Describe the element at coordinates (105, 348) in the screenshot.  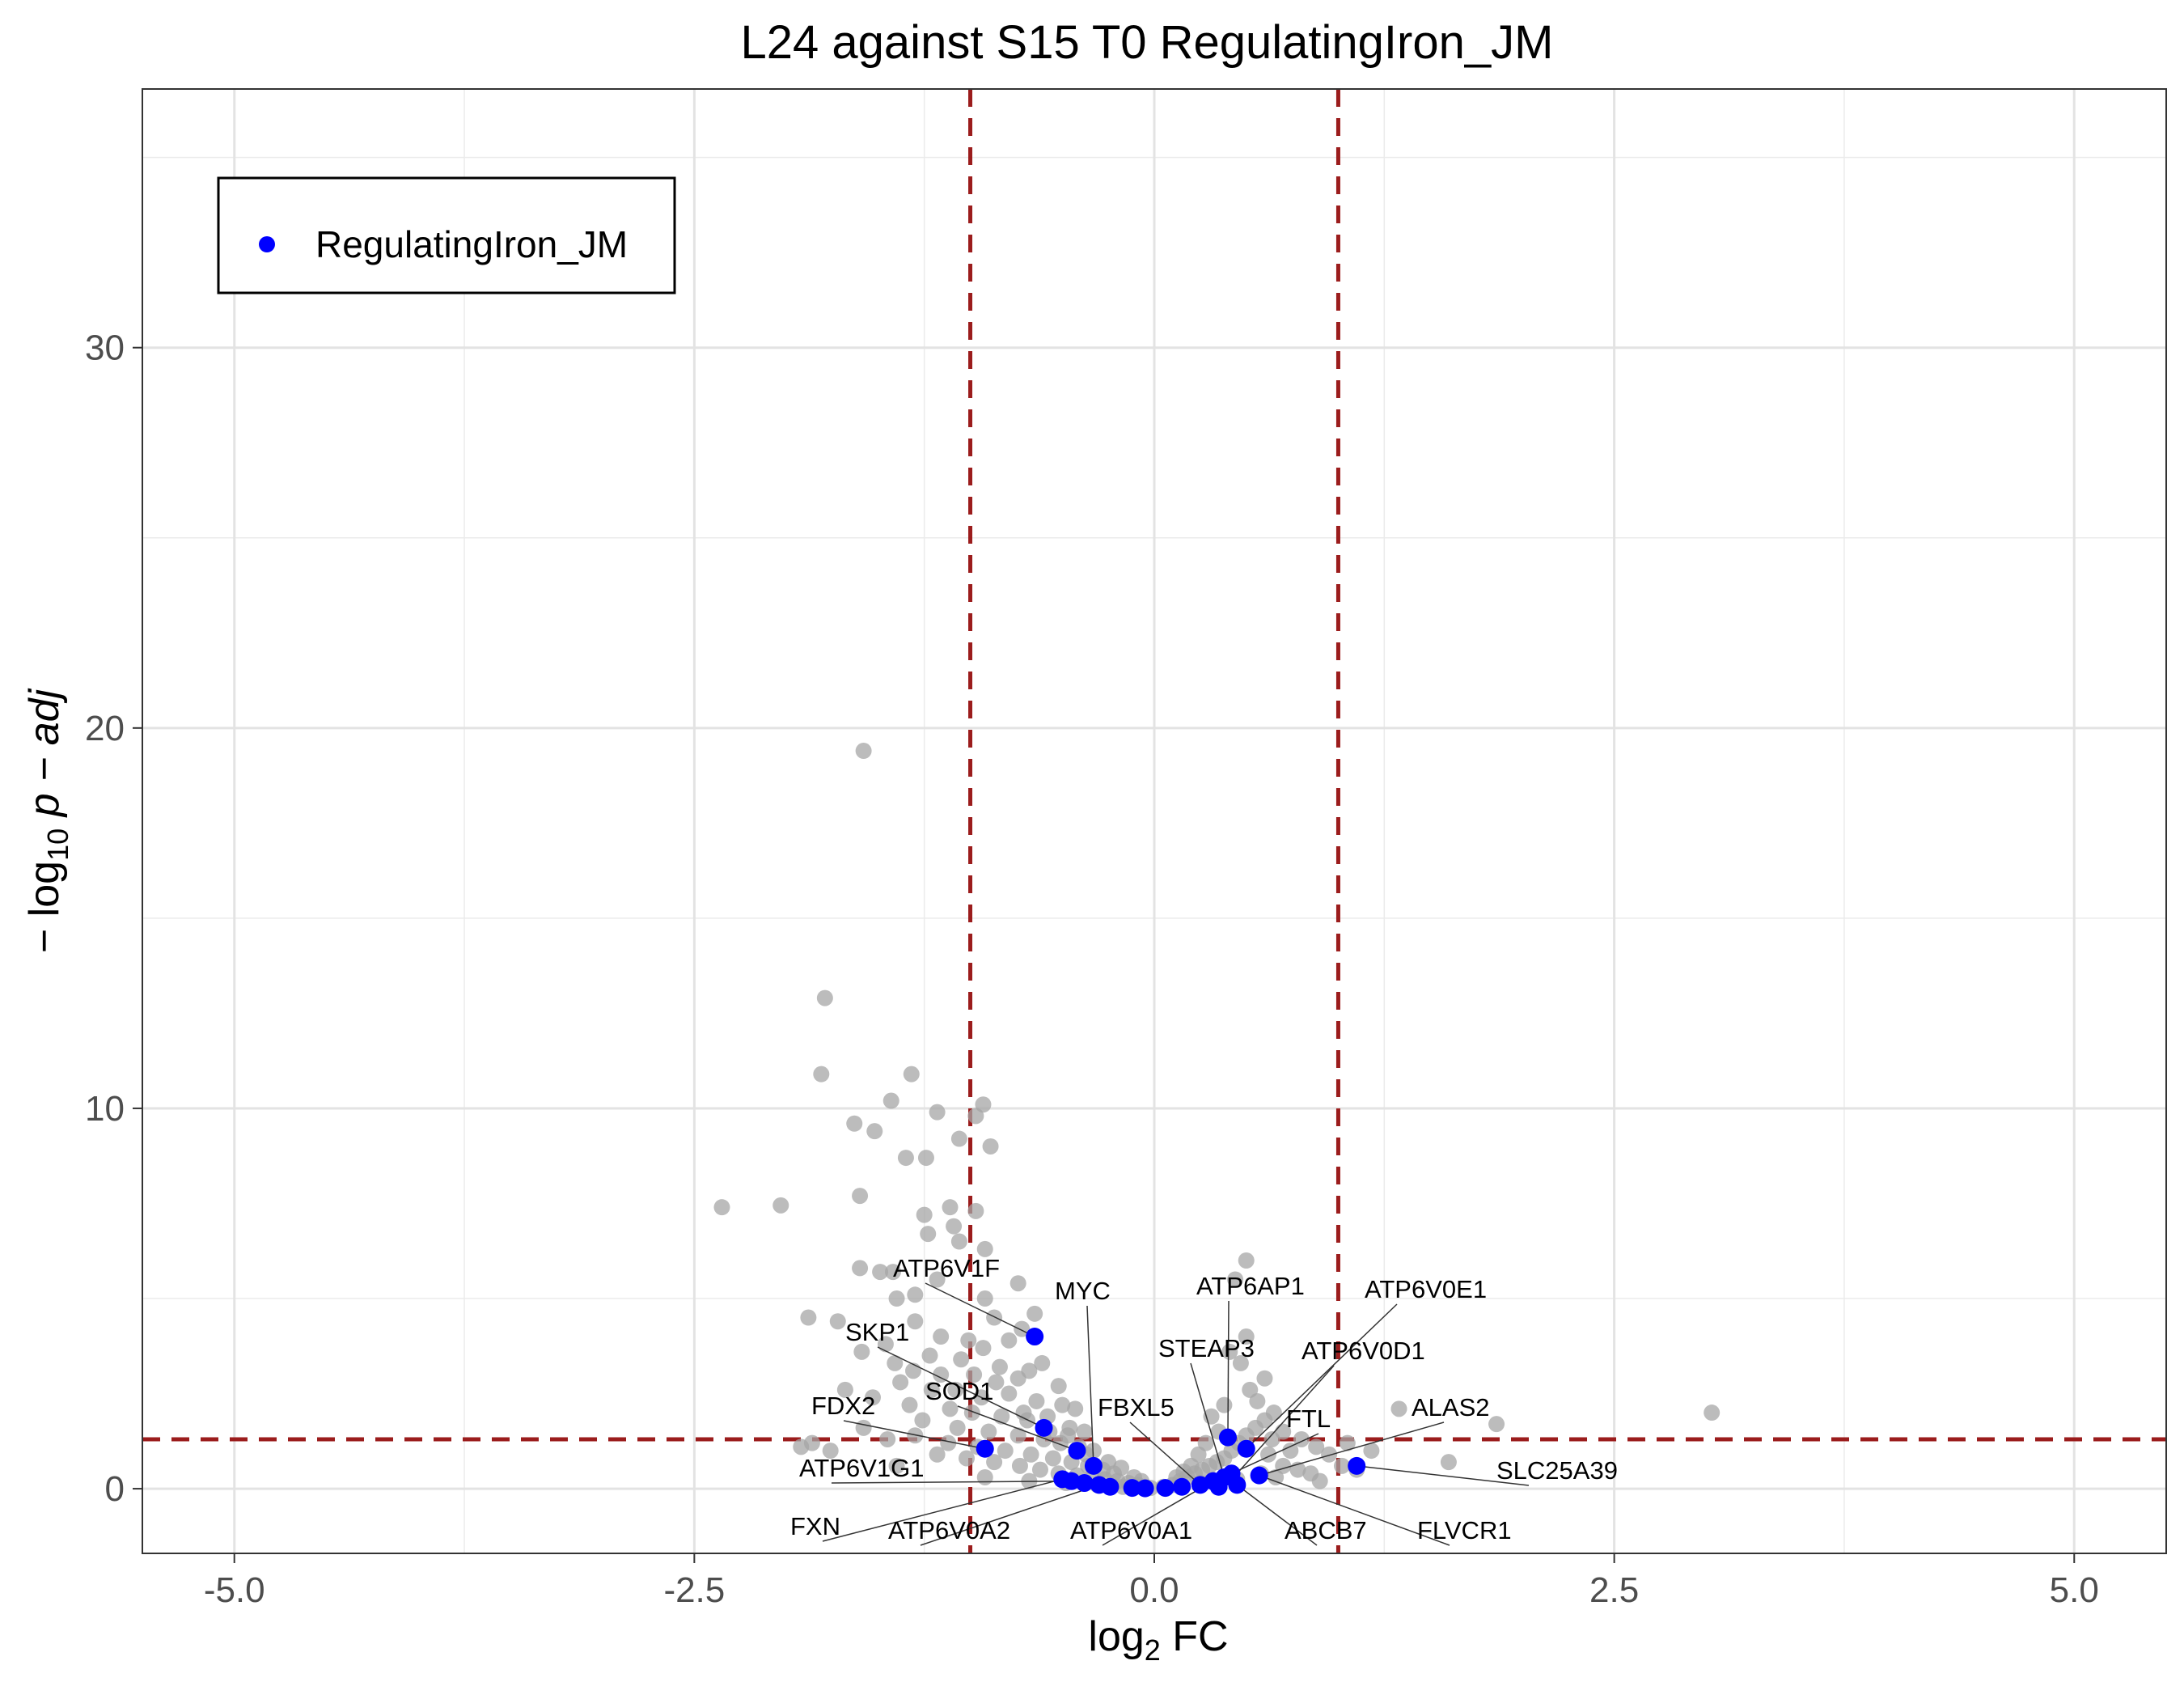
I see `y-tick-label: 30` at that location.